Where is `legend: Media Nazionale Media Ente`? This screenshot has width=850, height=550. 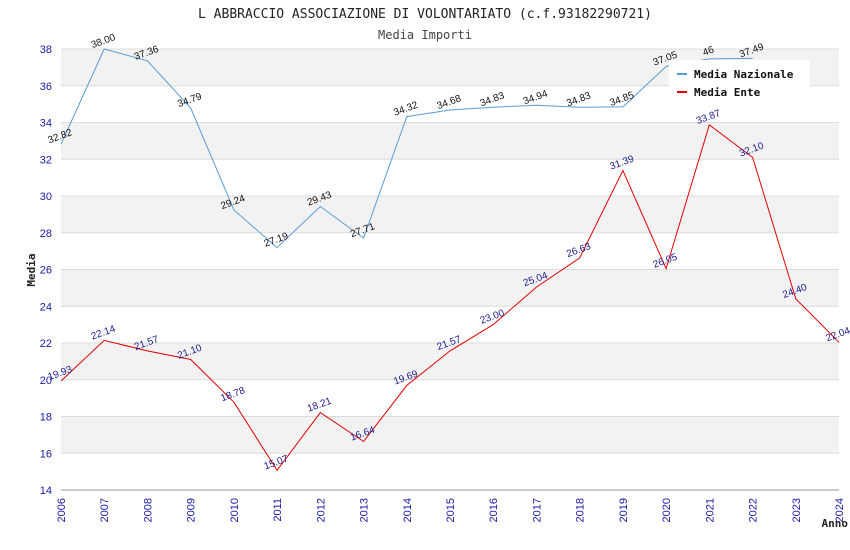
legend: Media Nazionale Media Ente is located at coordinates (739, 82).